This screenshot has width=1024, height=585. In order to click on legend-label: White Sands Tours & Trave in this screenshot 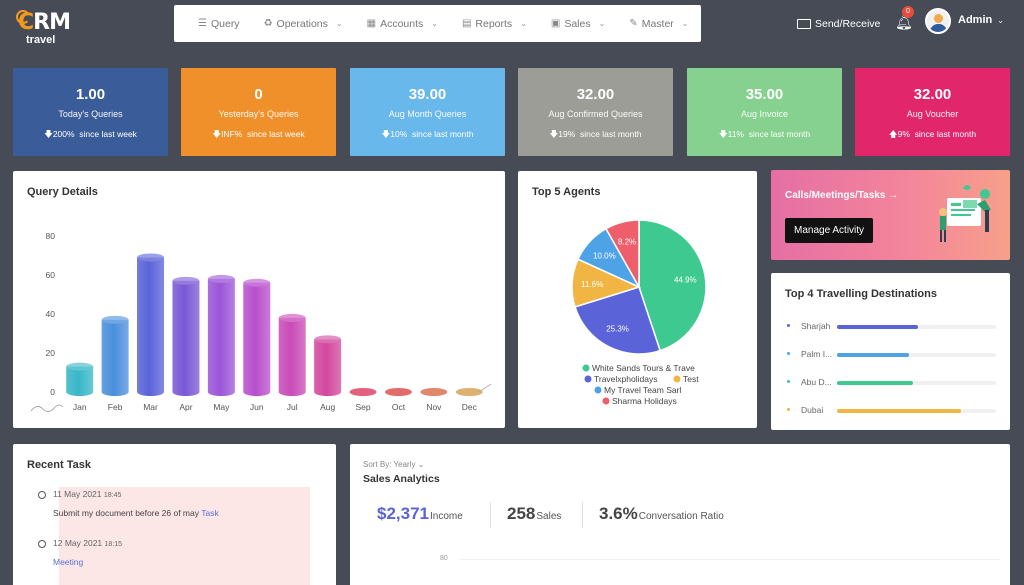, I will do `click(643, 368)`.